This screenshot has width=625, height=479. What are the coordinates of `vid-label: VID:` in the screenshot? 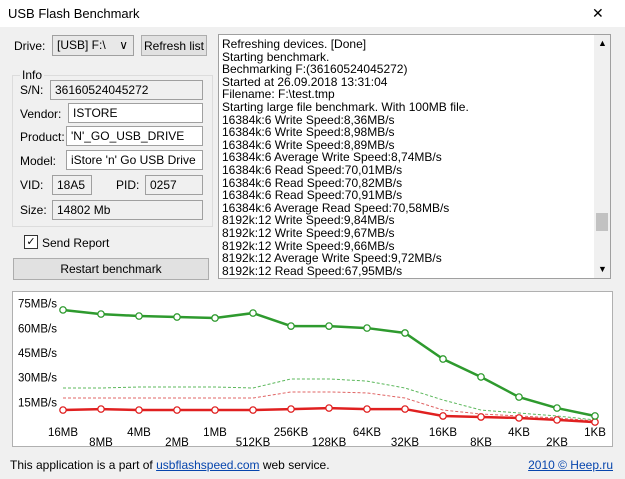 It's located at (32, 185).